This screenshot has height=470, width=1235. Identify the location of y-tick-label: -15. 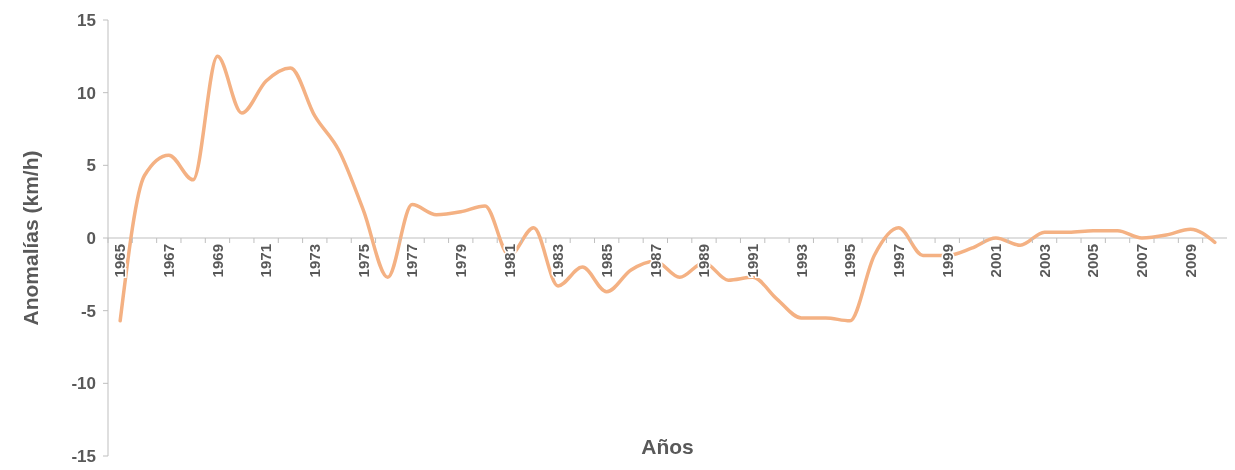
(83, 456).